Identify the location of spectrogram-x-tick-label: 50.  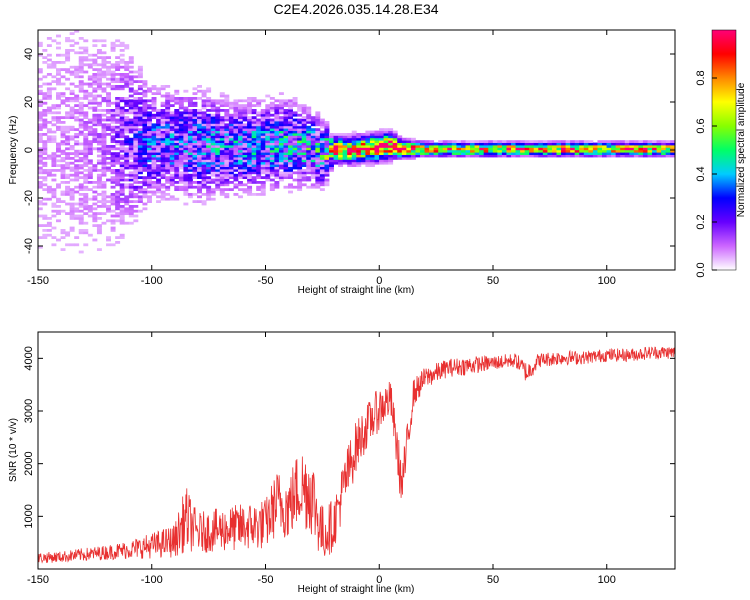
(493, 281).